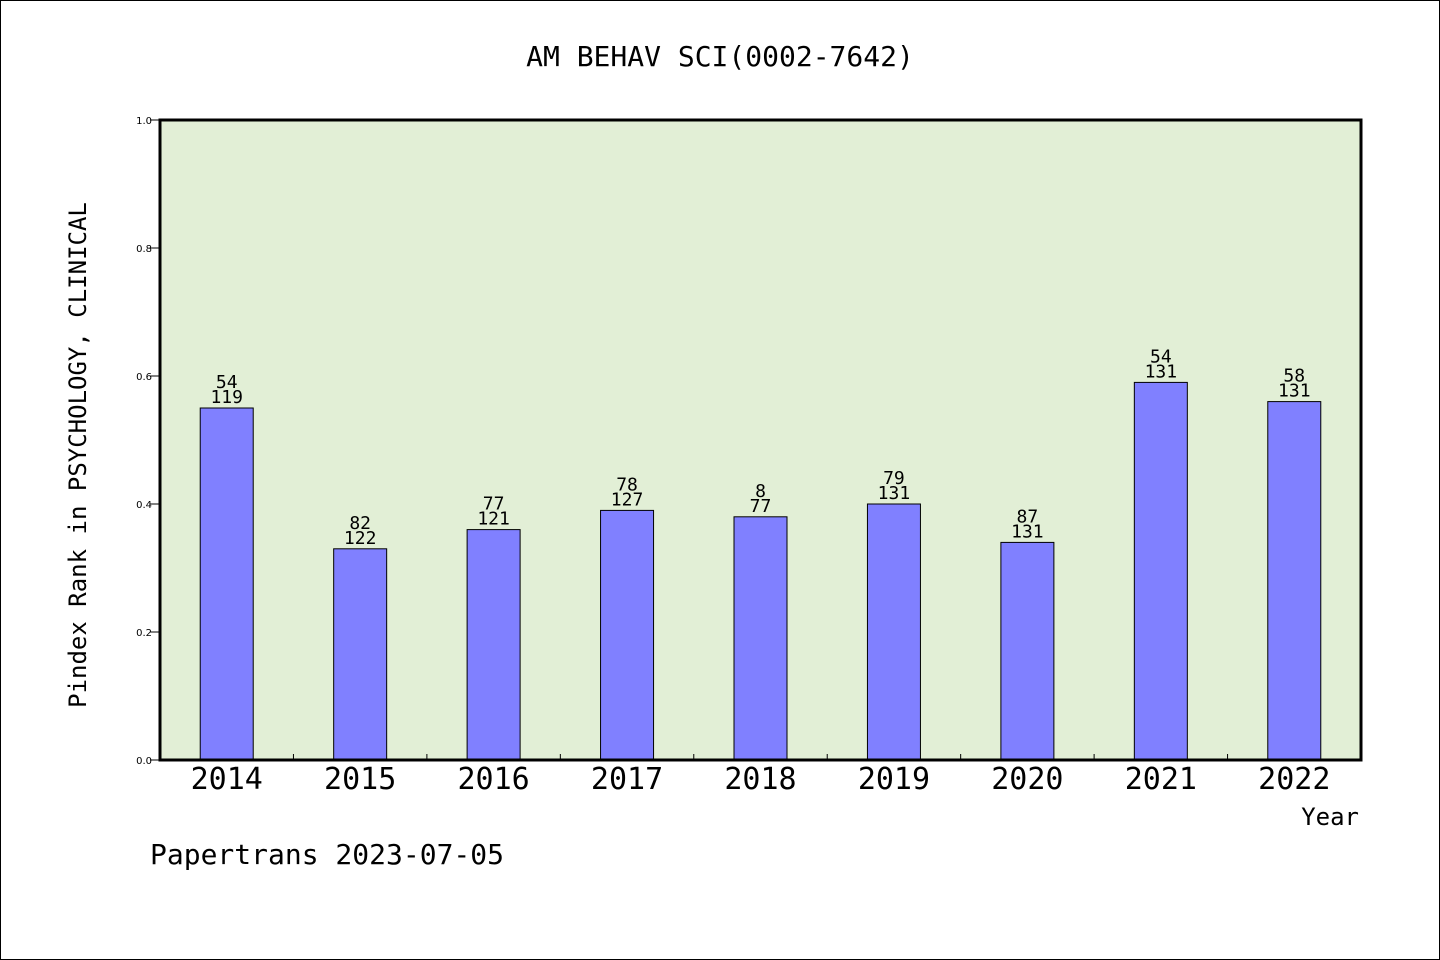 Image resolution: width=1440 pixels, height=960 pixels. What do you see at coordinates (627, 484) in the screenshot?
I see `bar-label-top: 78` at bounding box center [627, 484].